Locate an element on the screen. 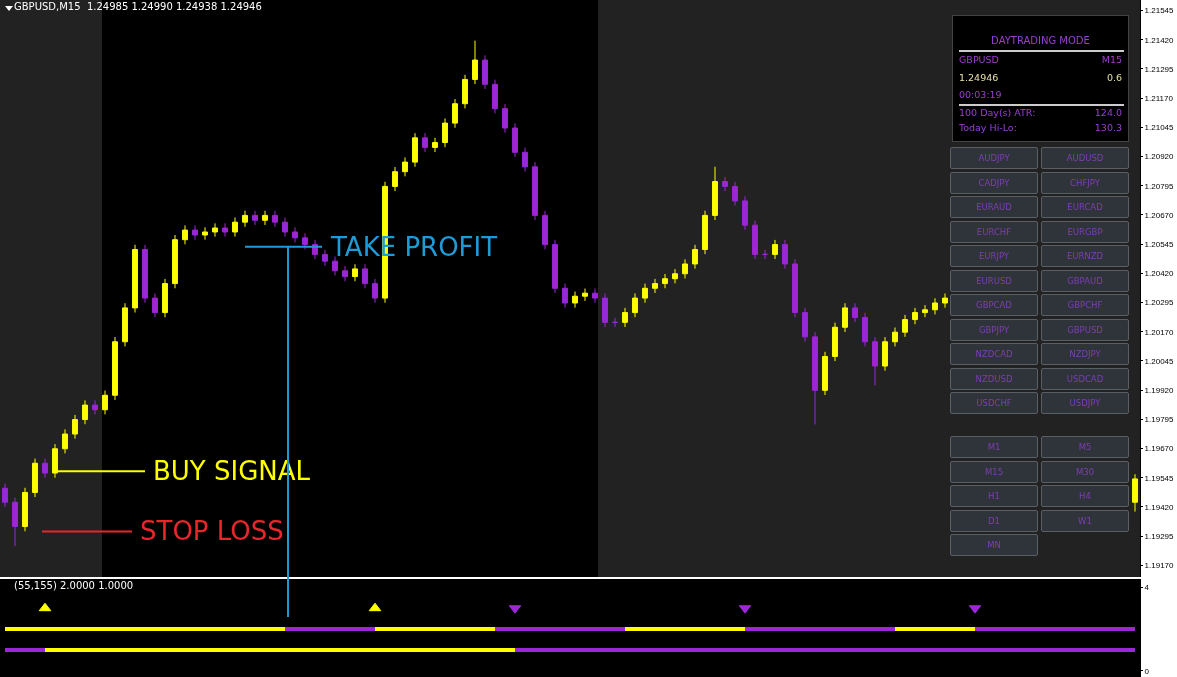  annotation: GBPAUD is located at coordinates (1085, 280).